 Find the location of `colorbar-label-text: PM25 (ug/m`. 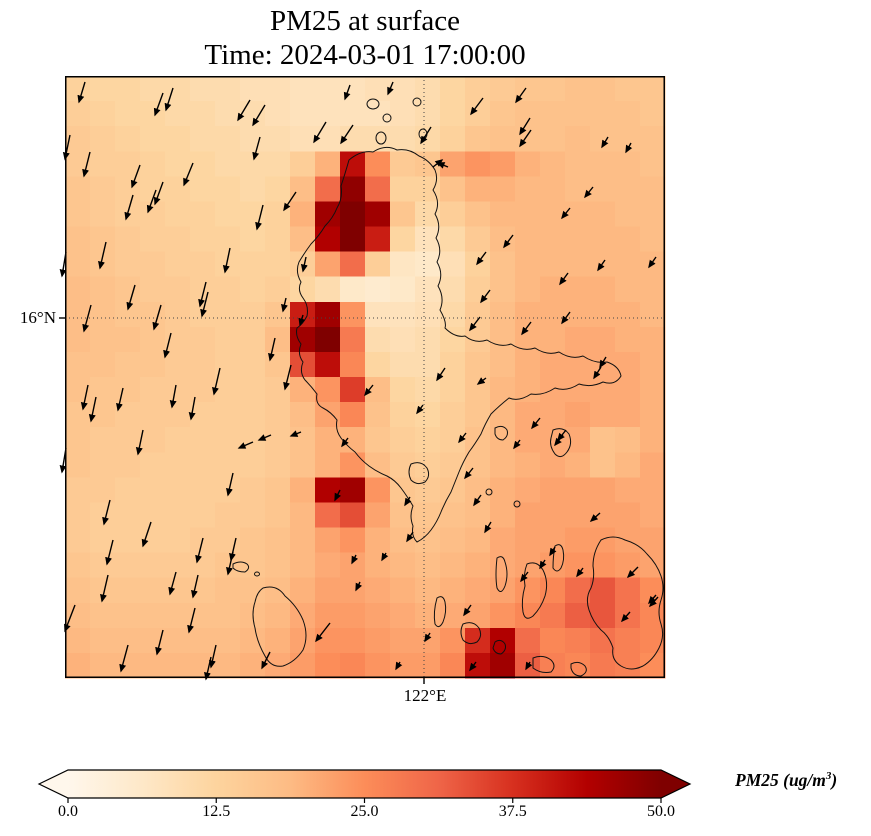

colorbar-label-text: PM25 (ug/m is located at coordinates (780, 780).